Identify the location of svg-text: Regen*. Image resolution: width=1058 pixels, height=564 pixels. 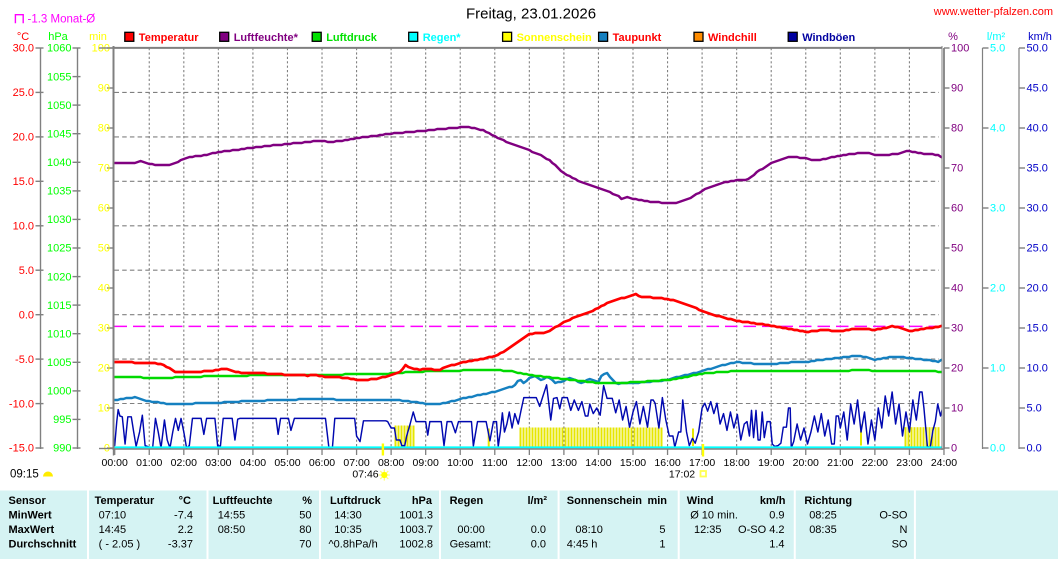
(442, 38).